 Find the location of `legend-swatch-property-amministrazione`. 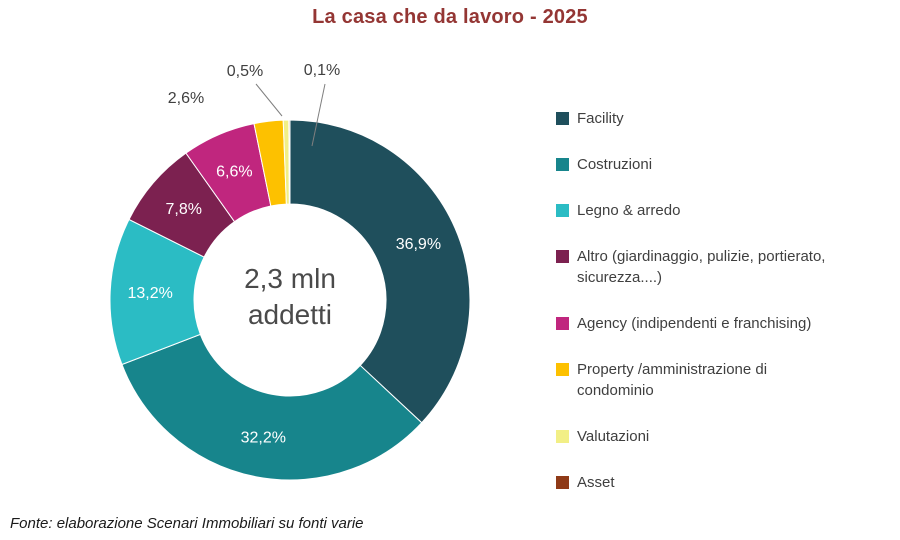

legend-swatch-property-amministrazione is located at coordinates (562, 369).